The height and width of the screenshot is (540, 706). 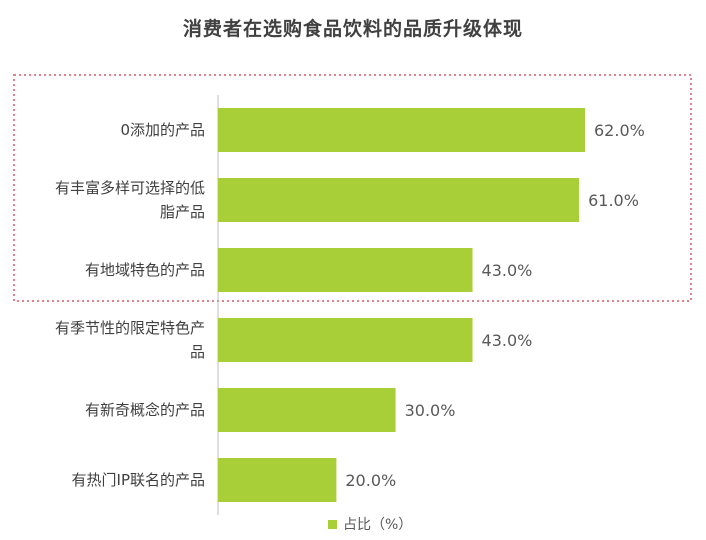 I want to click on category-label-line: 有新奇概念的产品, so click(x=144, y=410).